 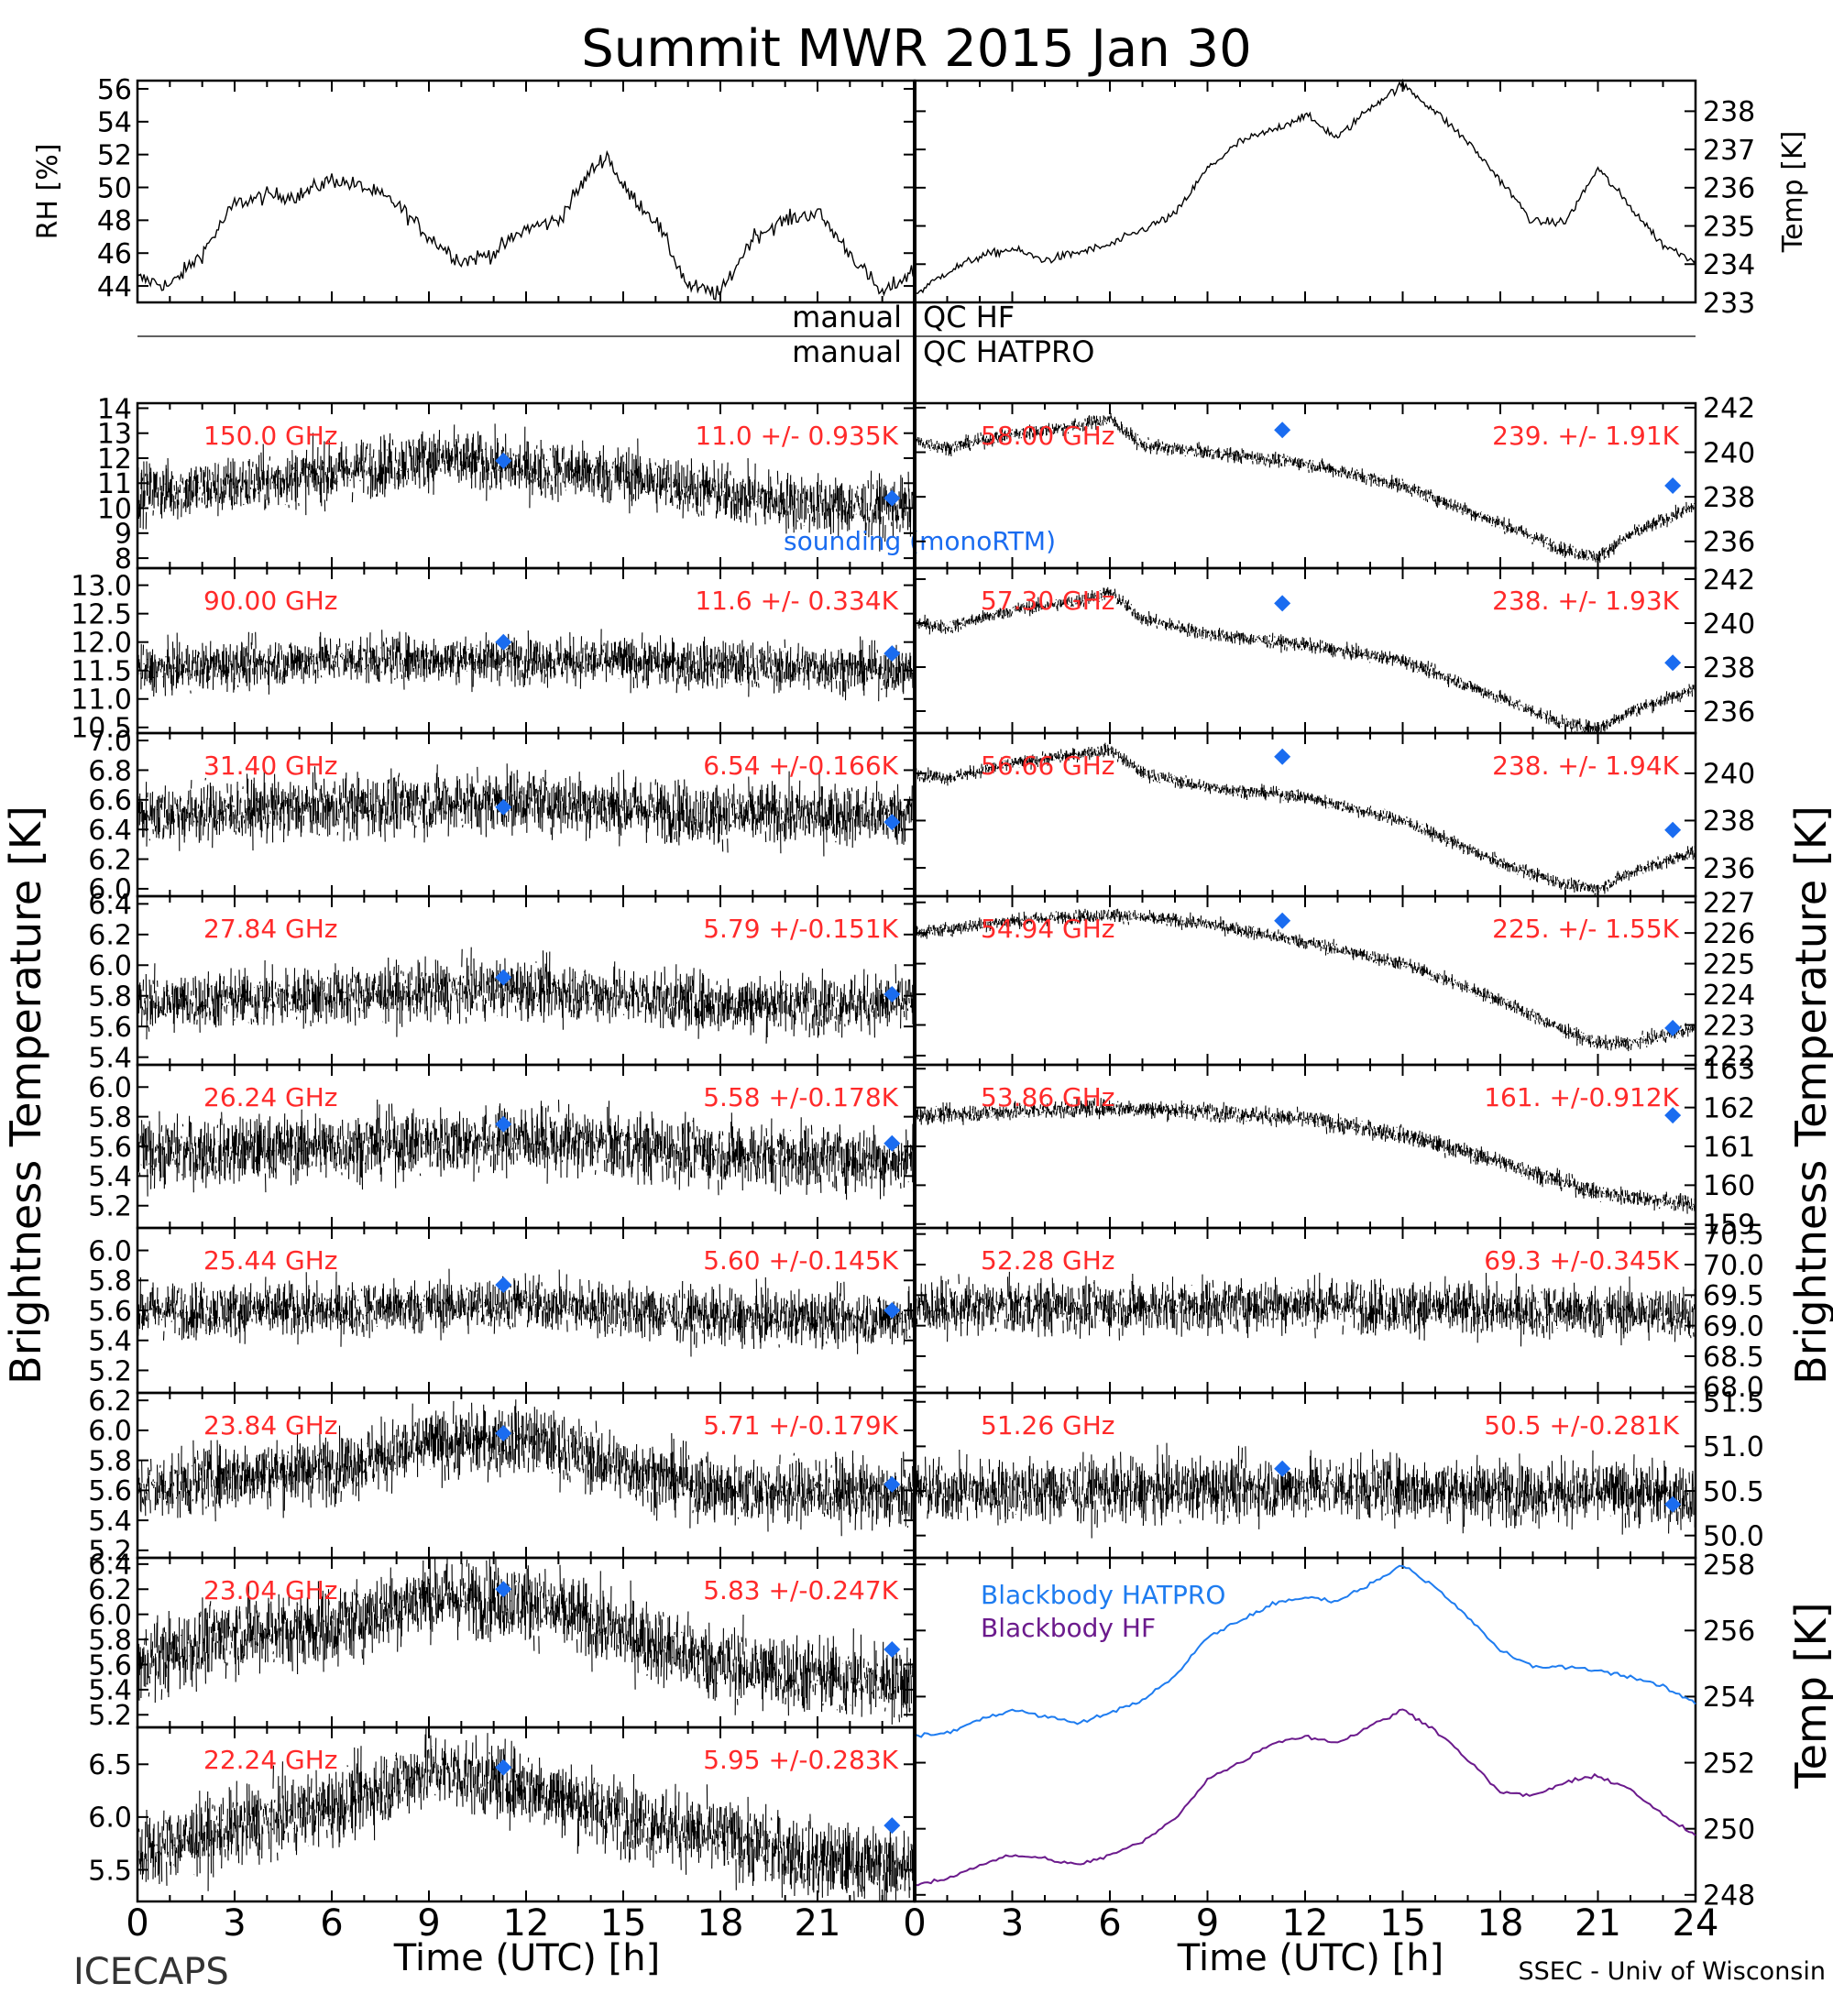 I want to click on hatpro-57-stats-label: 238. +/- 1.93K, so click(x=1585, y=601).